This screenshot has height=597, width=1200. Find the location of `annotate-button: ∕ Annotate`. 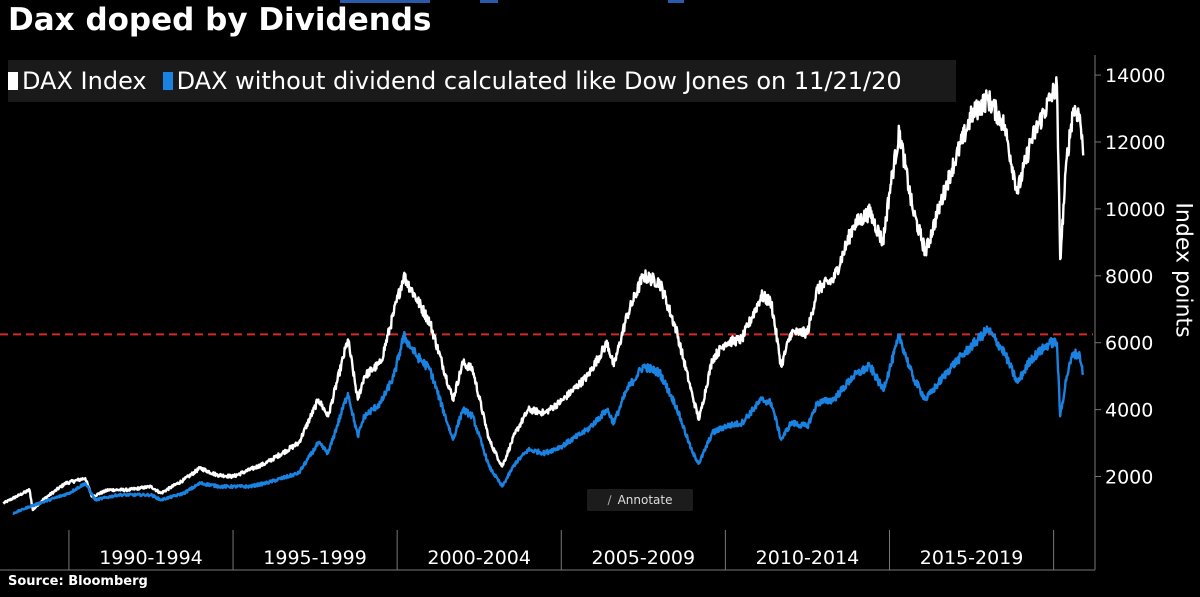

annotate-button: ∕ Annotate is located at coordinates (640, 500).